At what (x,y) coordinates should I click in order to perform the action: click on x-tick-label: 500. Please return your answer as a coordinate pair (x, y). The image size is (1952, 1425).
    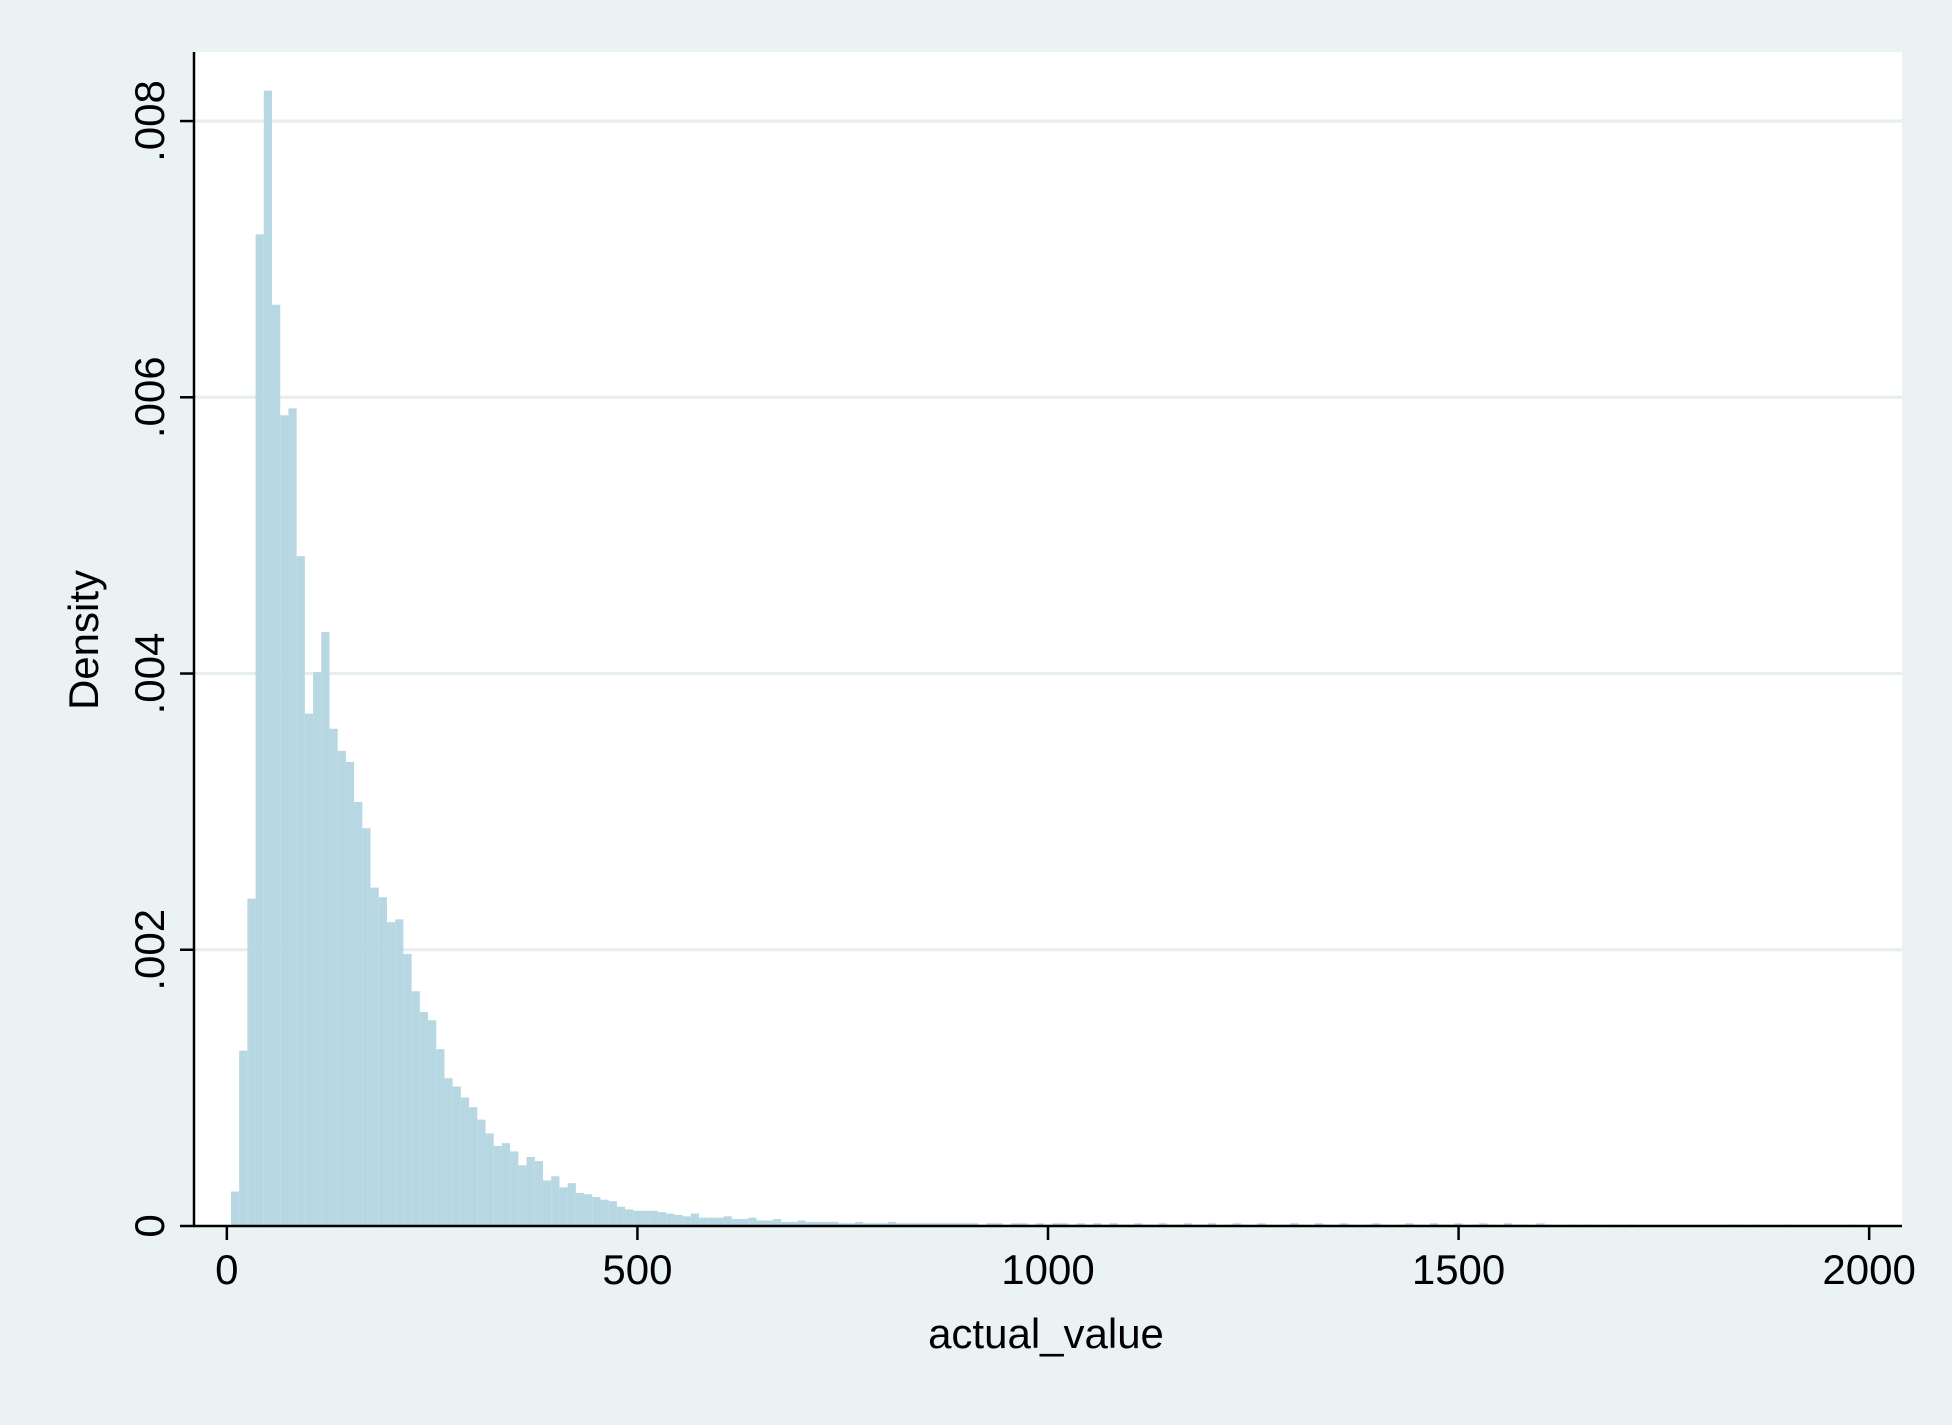
    Looking at the image, I should click on (637, 1269).